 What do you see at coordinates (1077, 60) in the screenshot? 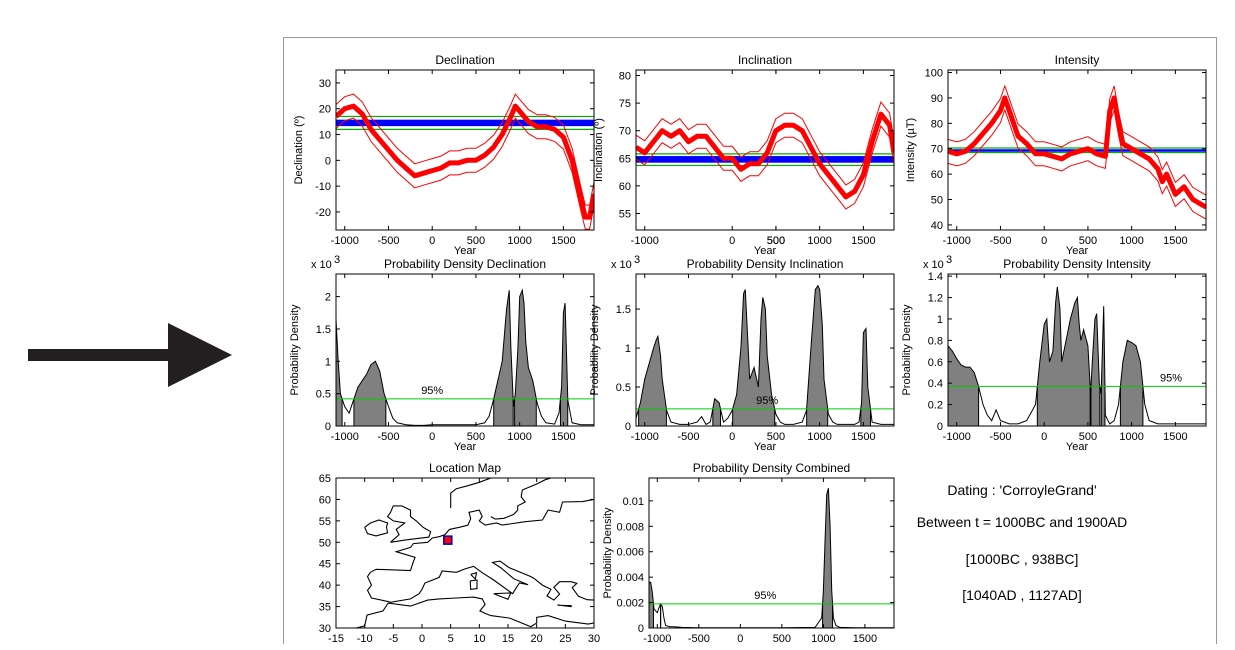
I see `intensity-title: Intensity` at bounding box center [1077, 60].